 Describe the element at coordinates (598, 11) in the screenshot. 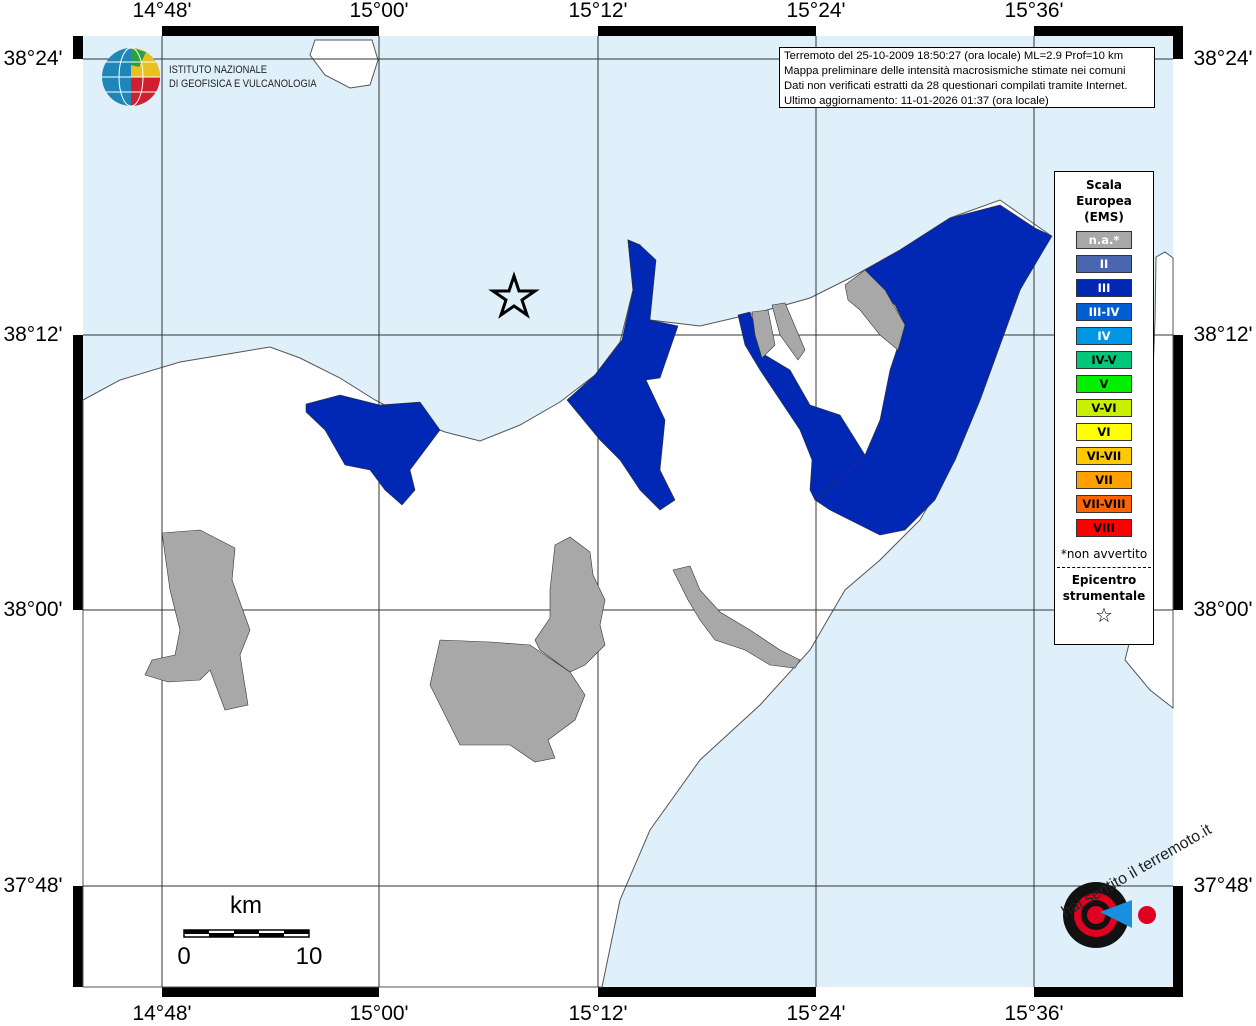

I see `lon-tick-top: 15°12'` at that location.